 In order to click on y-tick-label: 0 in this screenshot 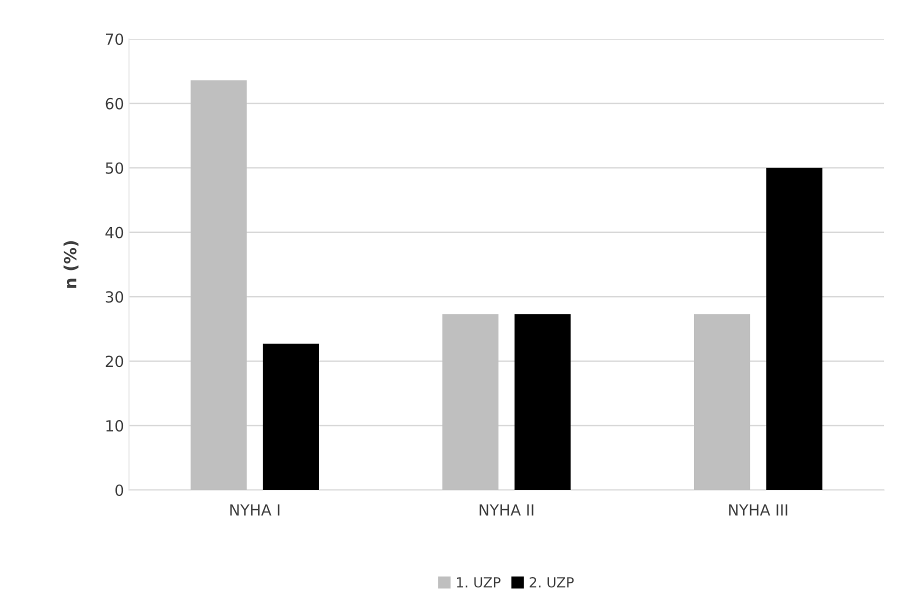, I will do `click(119, 490)`.